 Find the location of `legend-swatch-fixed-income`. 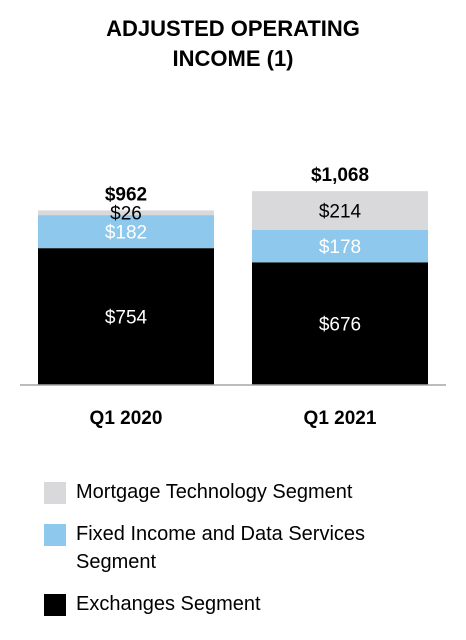

legend-swatch-fixed-income is located at coordinates (55, 535).